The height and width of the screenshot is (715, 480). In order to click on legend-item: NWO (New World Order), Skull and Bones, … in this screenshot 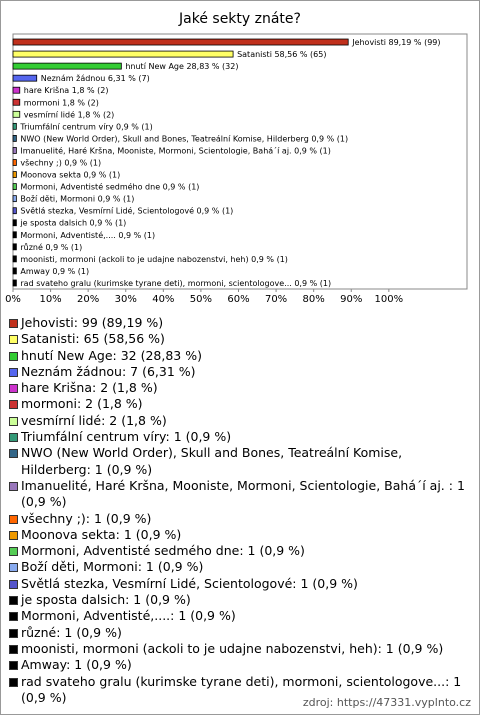, I will do `click(240, 461)`.